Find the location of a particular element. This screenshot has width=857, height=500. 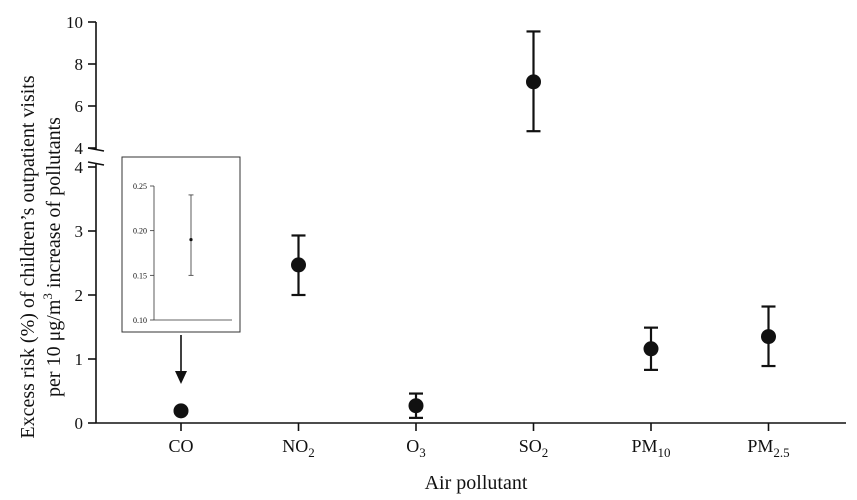

inset-tick-label: 0.20 is located at coordinates (140, 231).